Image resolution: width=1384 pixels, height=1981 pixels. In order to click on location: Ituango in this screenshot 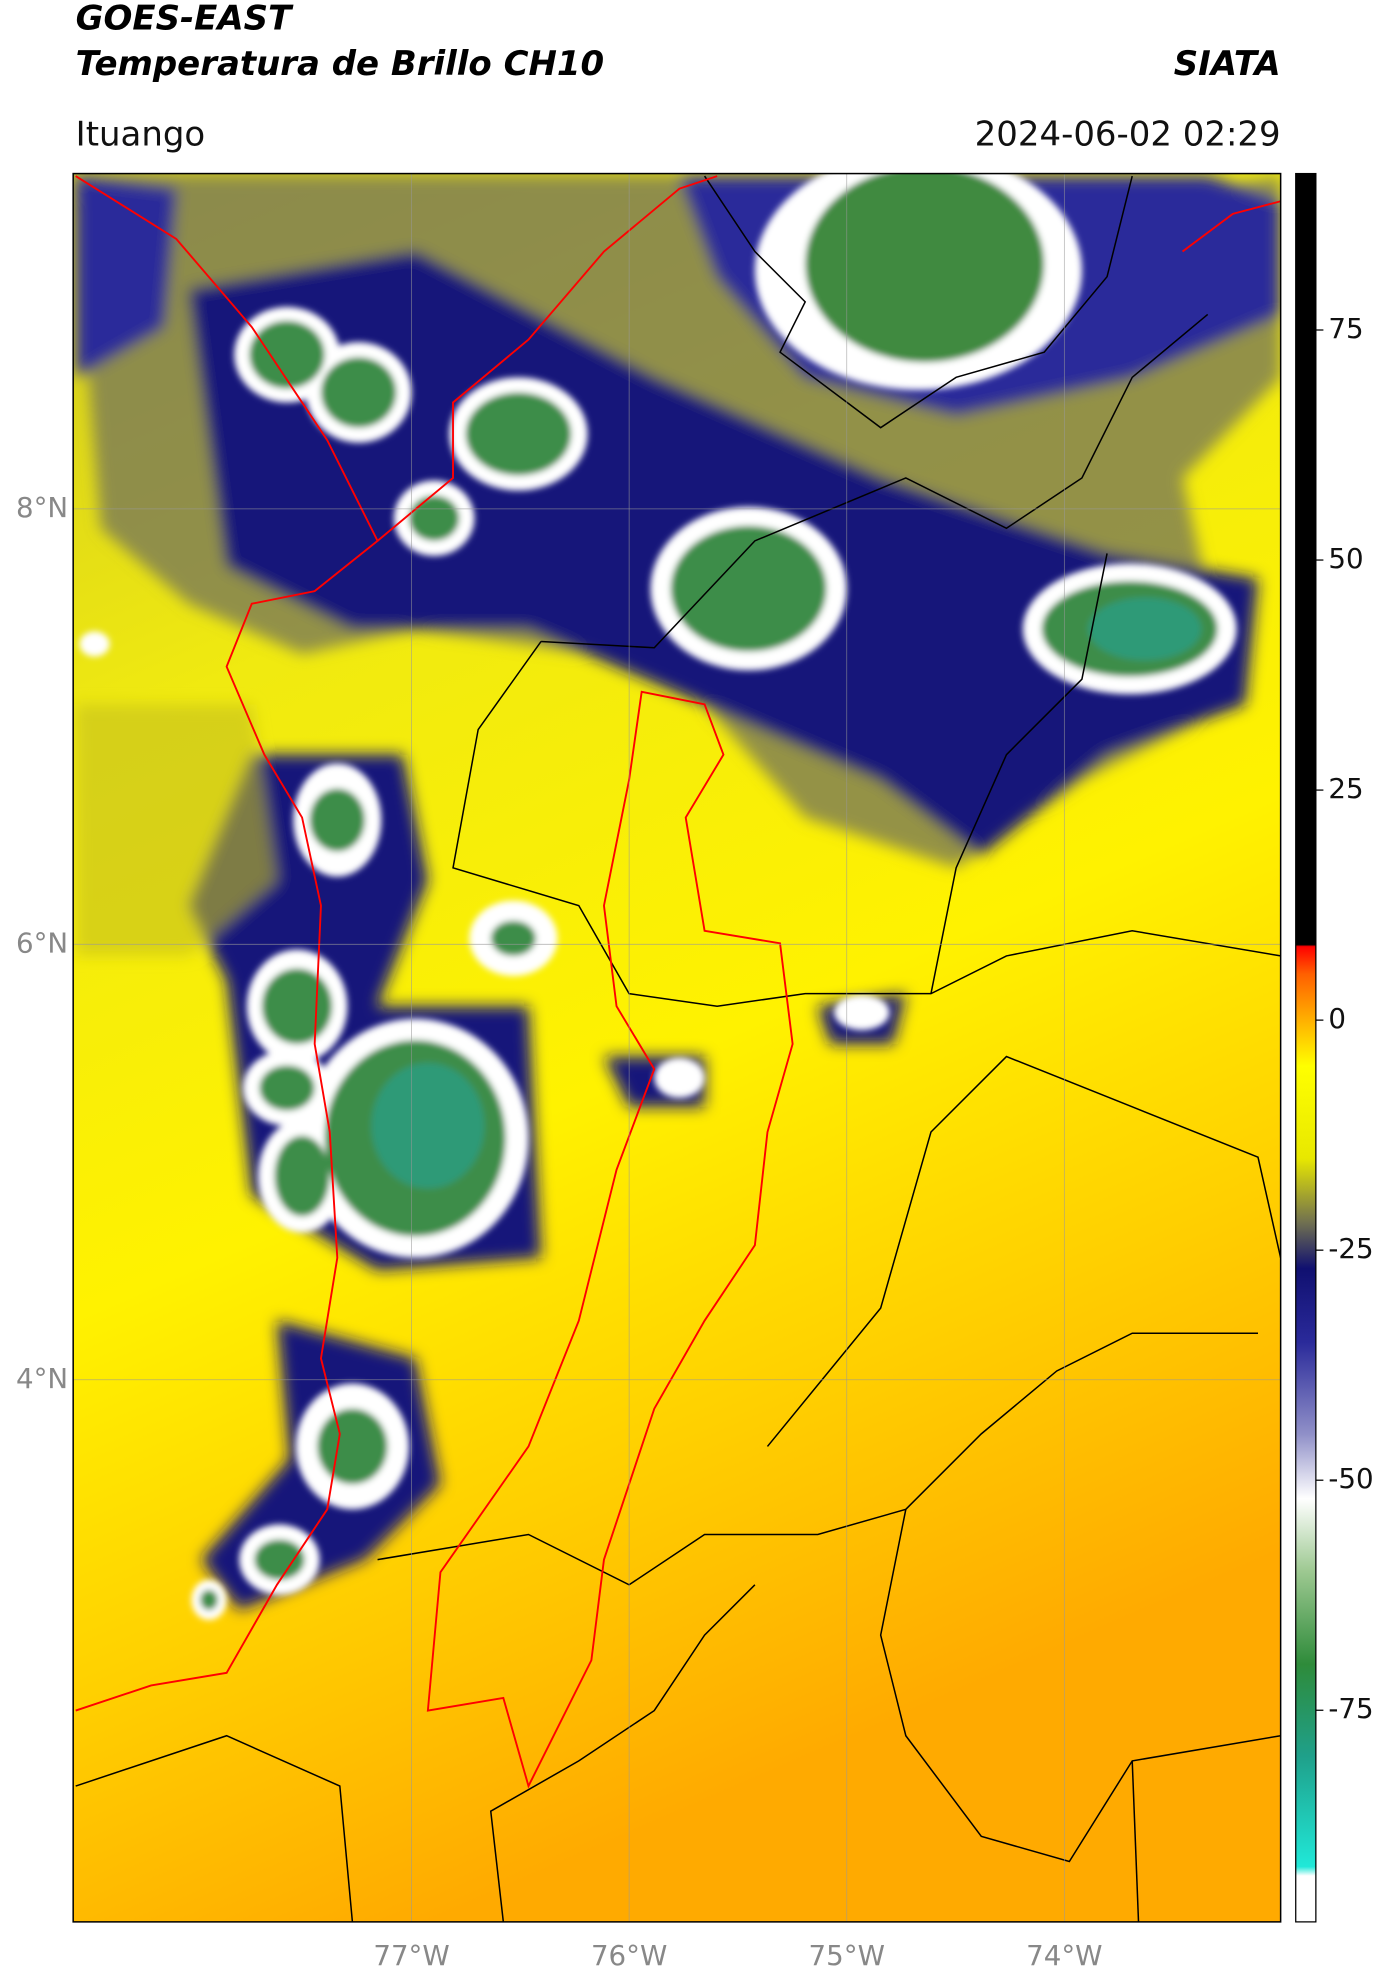, I will do `click(141, 134)`.